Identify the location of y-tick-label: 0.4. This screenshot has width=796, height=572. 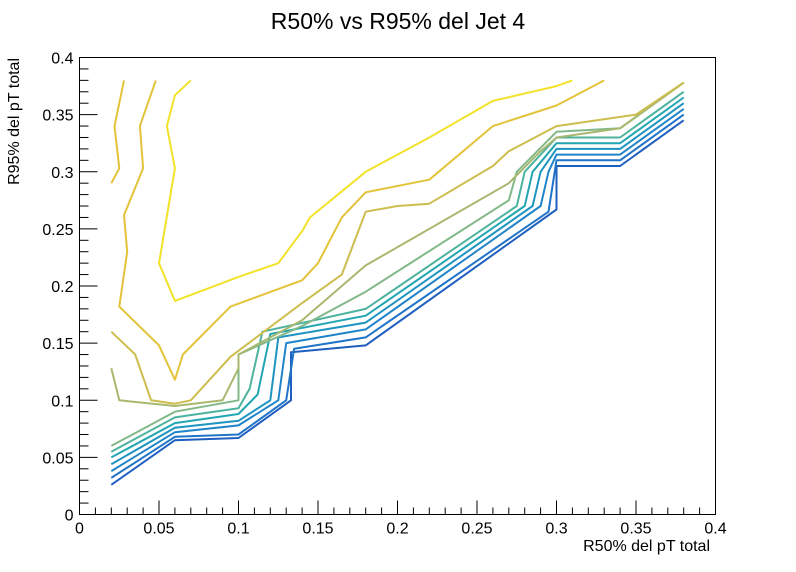
(62, 59).